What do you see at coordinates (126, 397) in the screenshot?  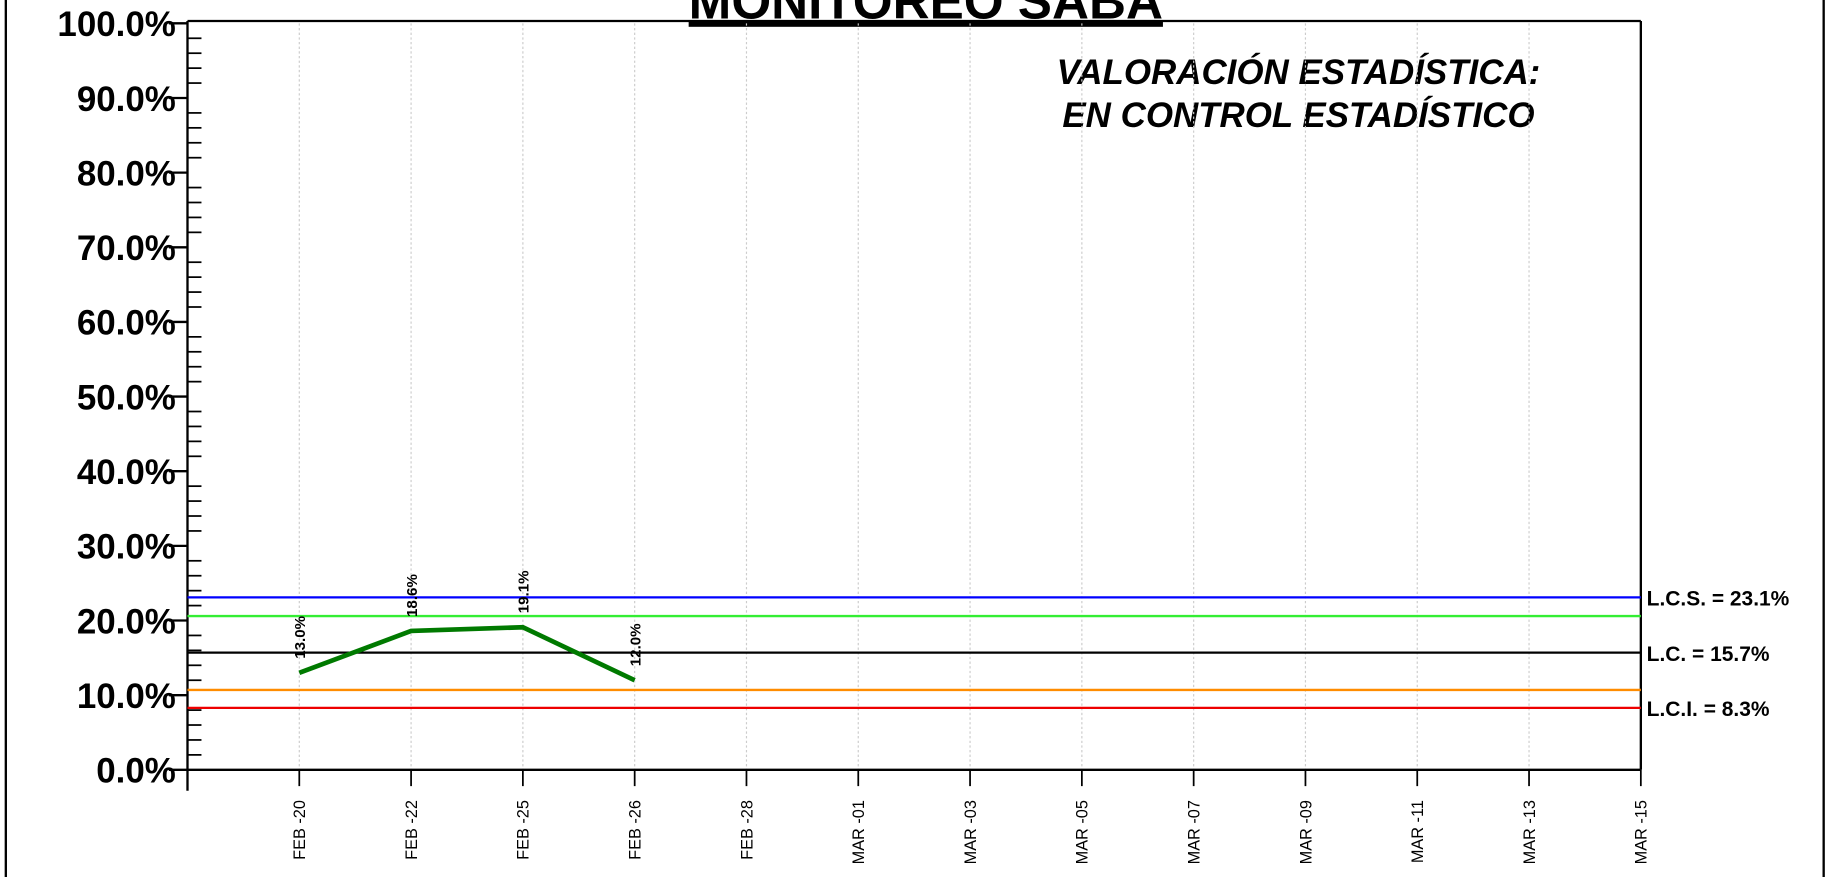 I see `y-tick-label: 50.0%` at bounding box center [126, 397].